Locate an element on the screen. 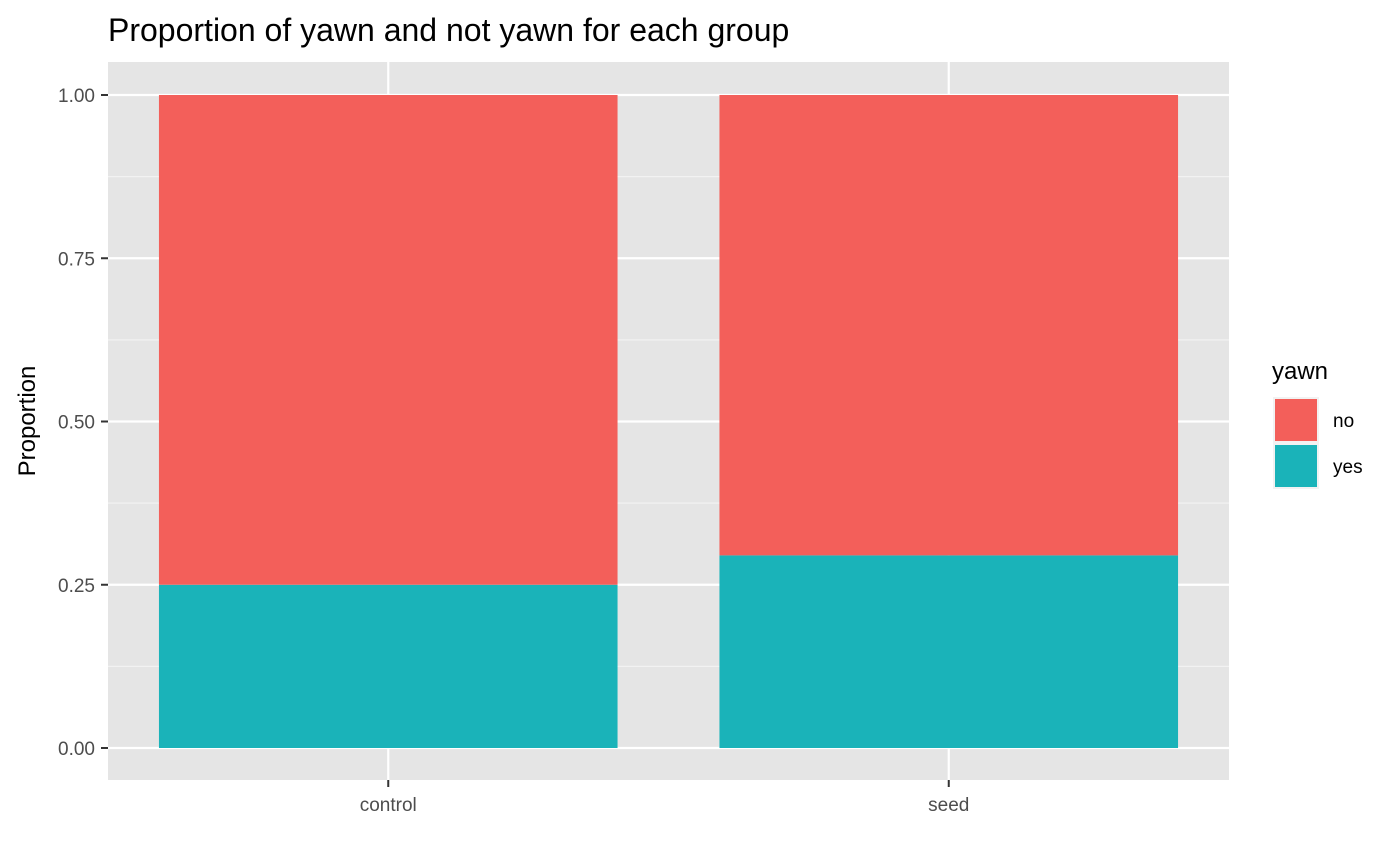 This screenshot has height=866, width=1400. legend-swatch-no is located at coordinates (1296, 420).